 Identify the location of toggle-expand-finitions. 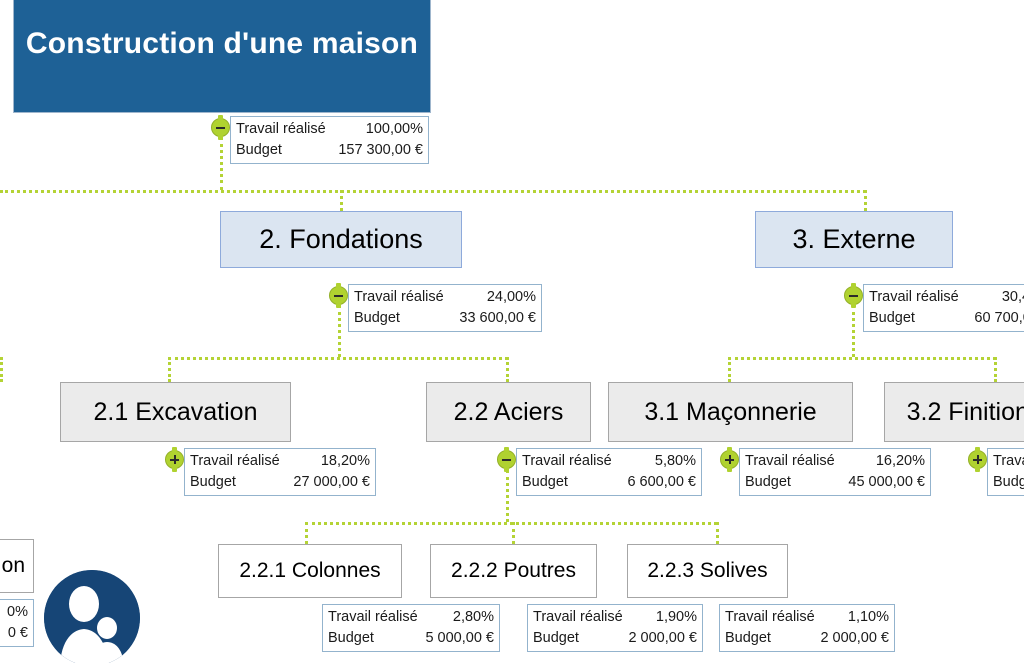
(977, 459).